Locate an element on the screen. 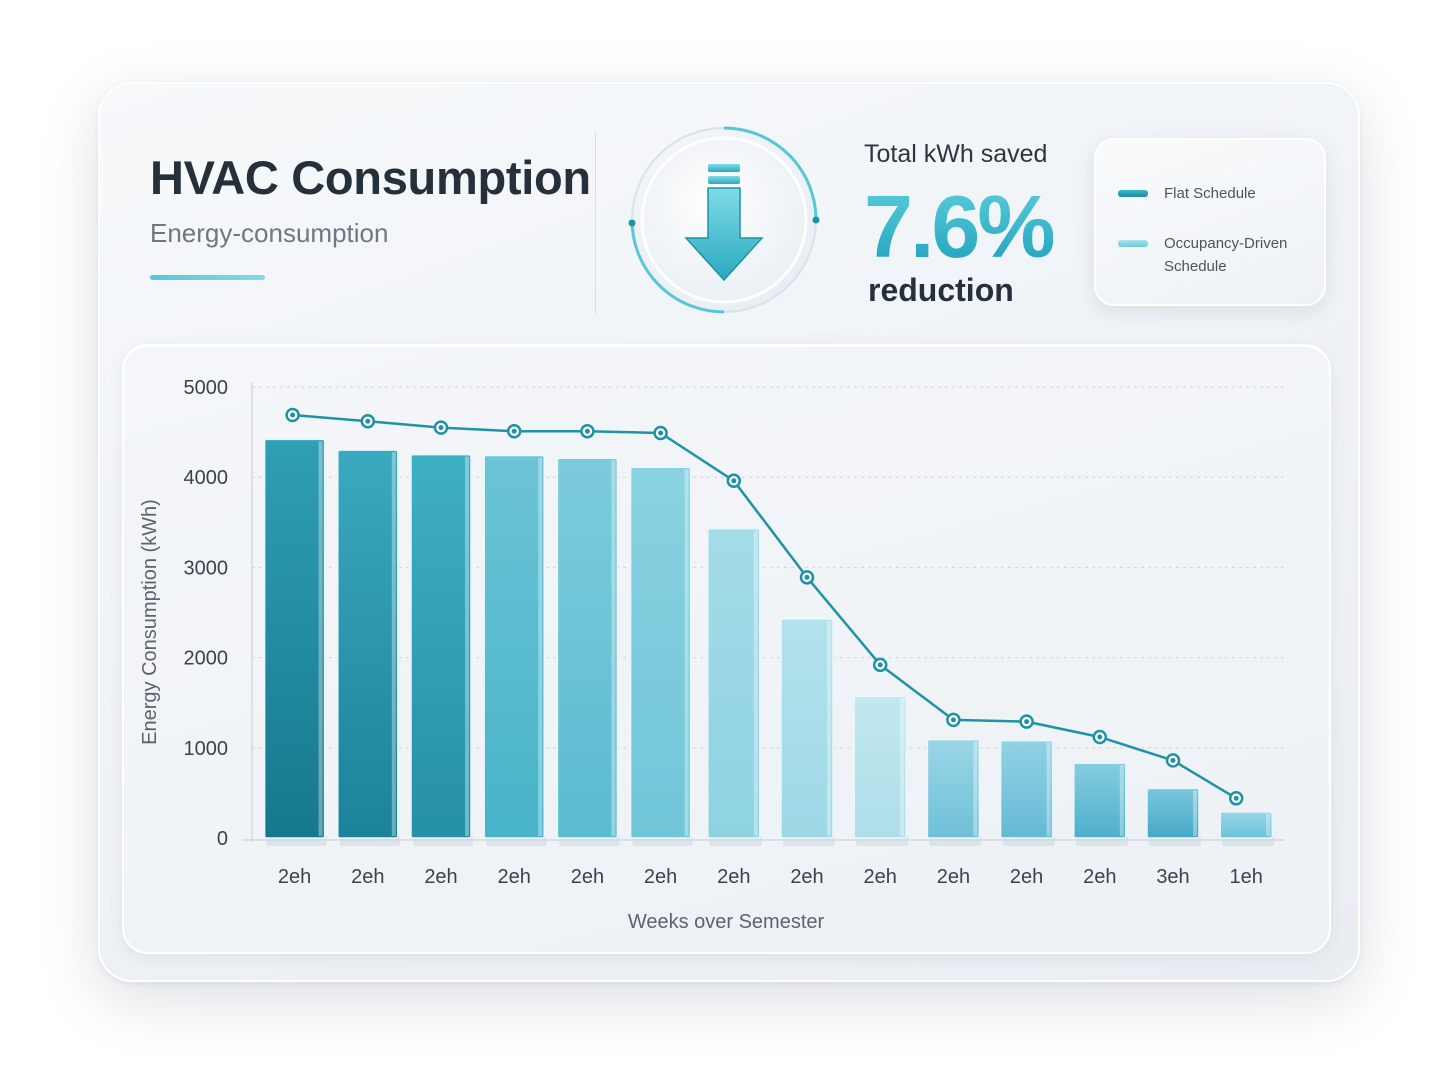 The image size is (1448, 1086). y-axis-title: Energy Consumption (kWh) is located at coordinates (150, 622).